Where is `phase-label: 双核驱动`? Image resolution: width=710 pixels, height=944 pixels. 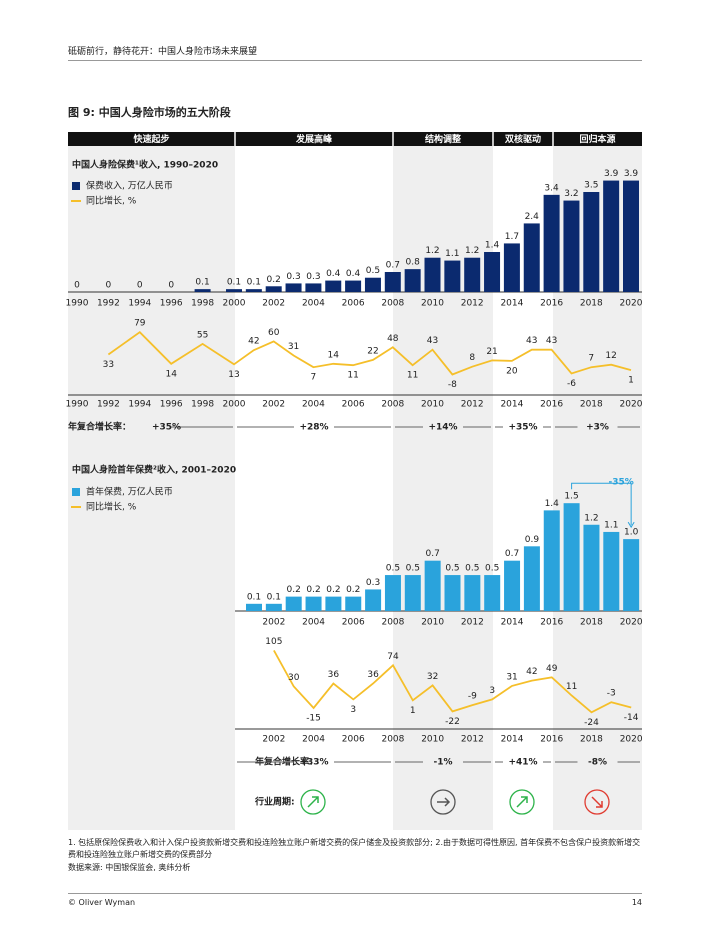
phase-label: 双核驱动 is located at coordinates (523, 139).